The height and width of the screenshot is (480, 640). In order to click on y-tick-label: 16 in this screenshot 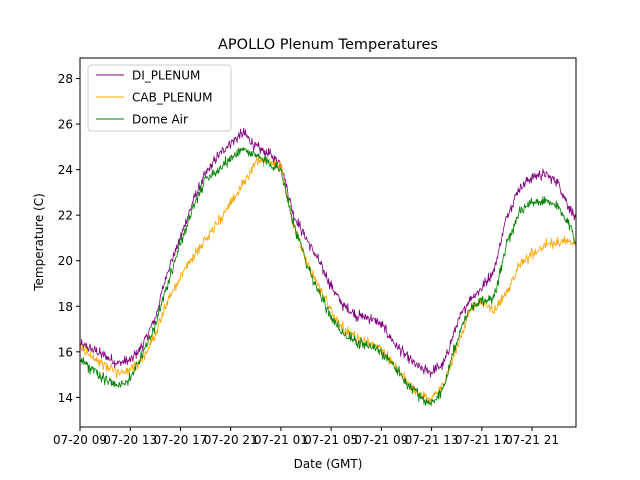, I will do `click(65, 352)`.